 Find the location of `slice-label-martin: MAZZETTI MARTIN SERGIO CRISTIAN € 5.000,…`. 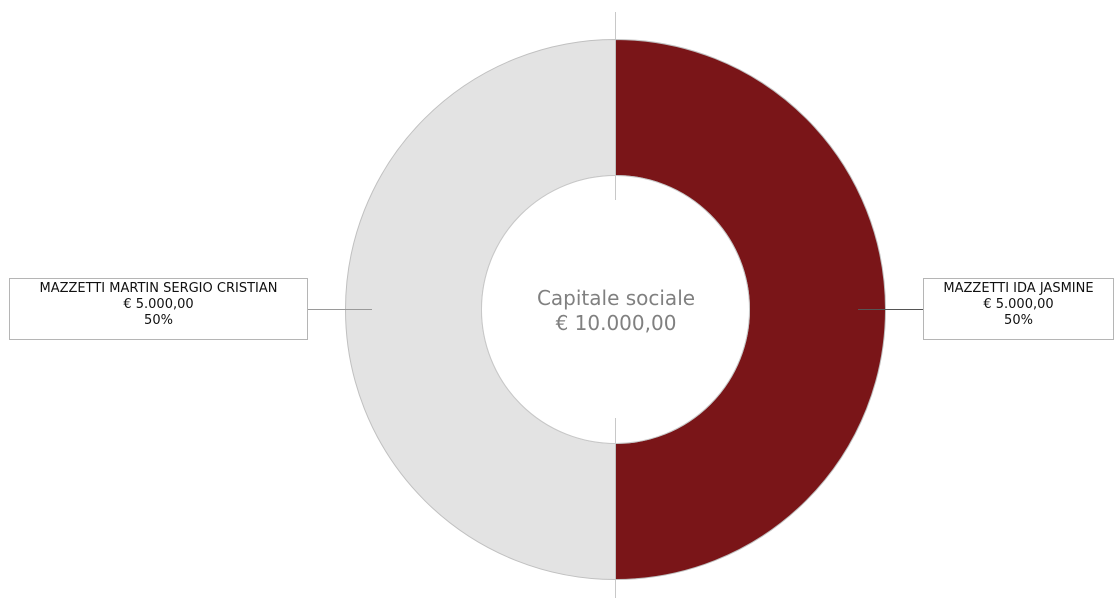

slice-label-martin: MAZZETTI MARTIN SERGIO CRISTIAN € 5.000,… is located at coordinates (158, 309).